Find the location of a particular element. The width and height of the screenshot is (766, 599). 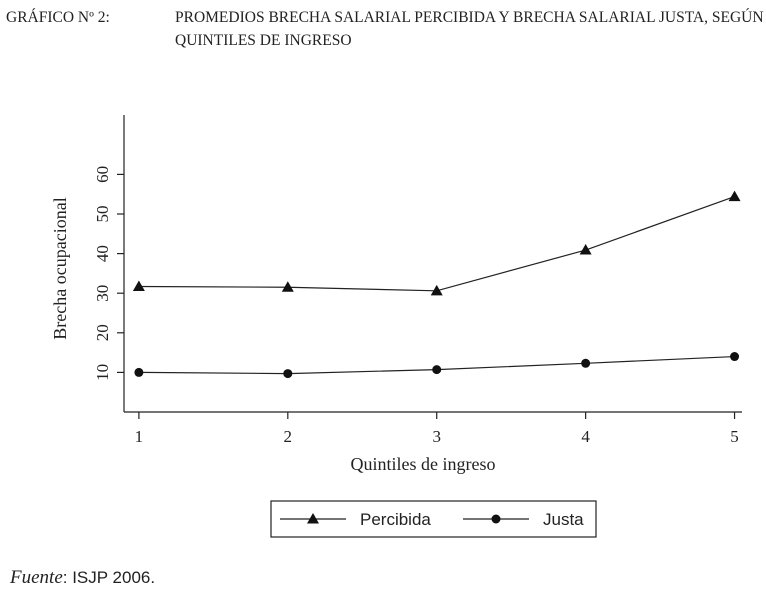

x-tick-label: 2 is located at coordinates (288, 436).